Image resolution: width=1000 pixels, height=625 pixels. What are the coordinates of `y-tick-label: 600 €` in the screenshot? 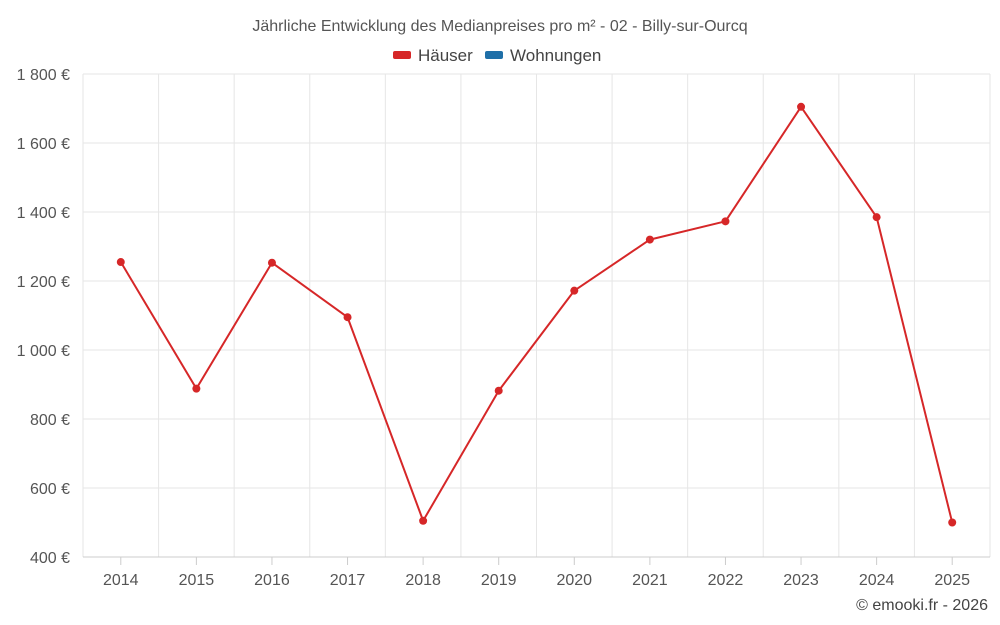 It's located at (50, 489).